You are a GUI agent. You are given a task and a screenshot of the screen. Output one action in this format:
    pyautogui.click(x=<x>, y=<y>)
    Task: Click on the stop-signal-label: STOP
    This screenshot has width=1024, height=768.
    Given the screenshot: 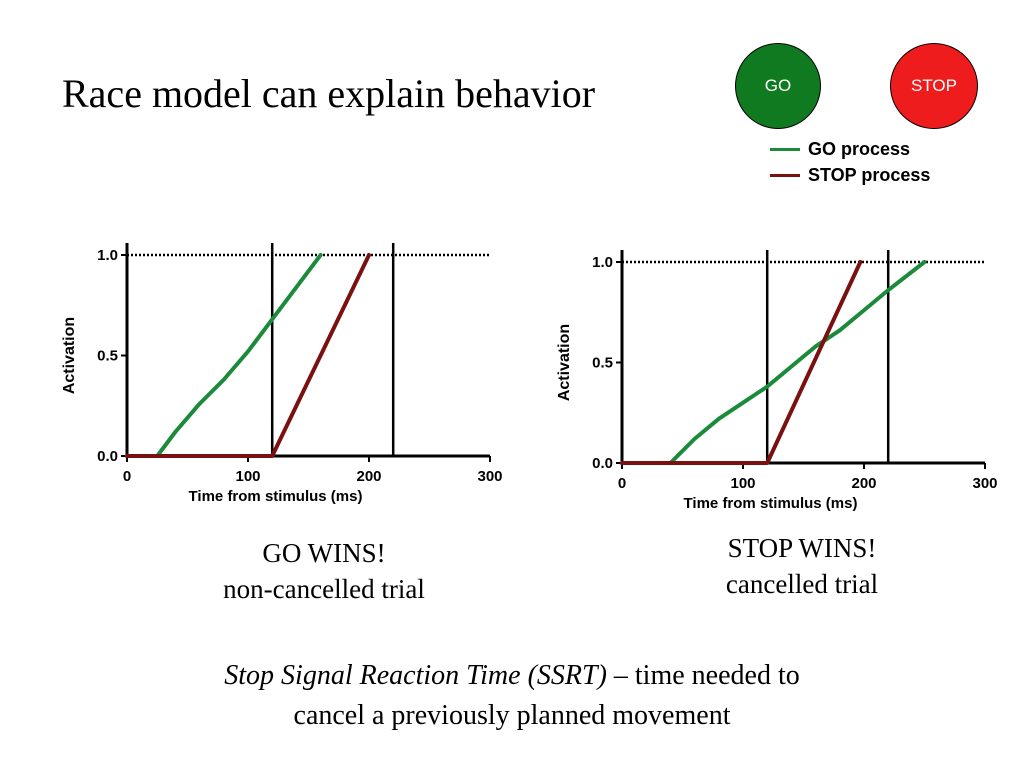 What is the action you would take?
    pyautogui.click(x=934, y=85)
    